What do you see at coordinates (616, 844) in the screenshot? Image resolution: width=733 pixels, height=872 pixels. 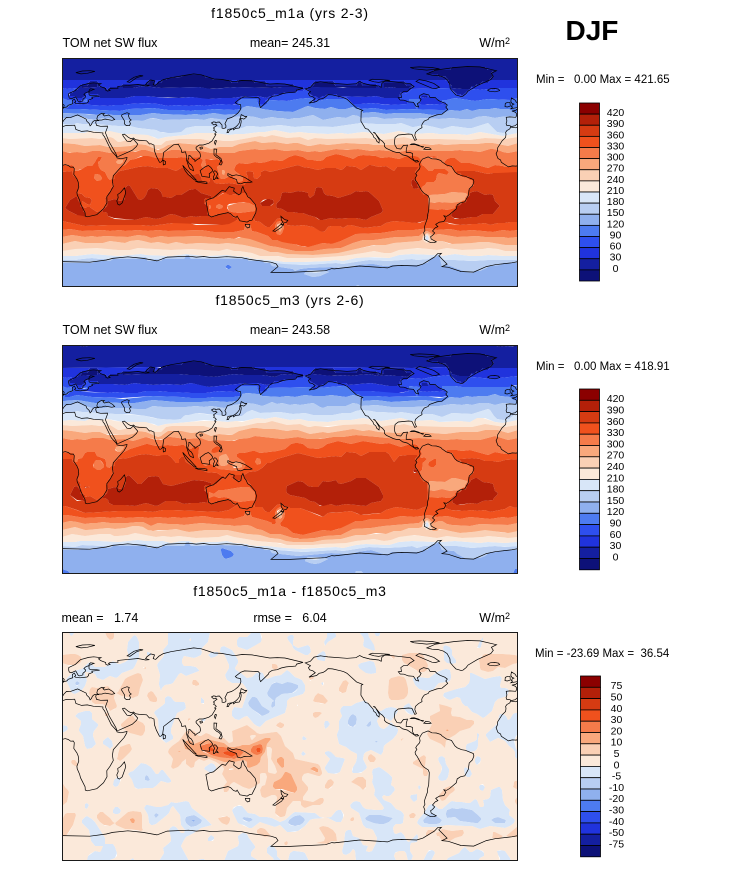 I see `svg-text: -75` at bounding box center [616, 844].